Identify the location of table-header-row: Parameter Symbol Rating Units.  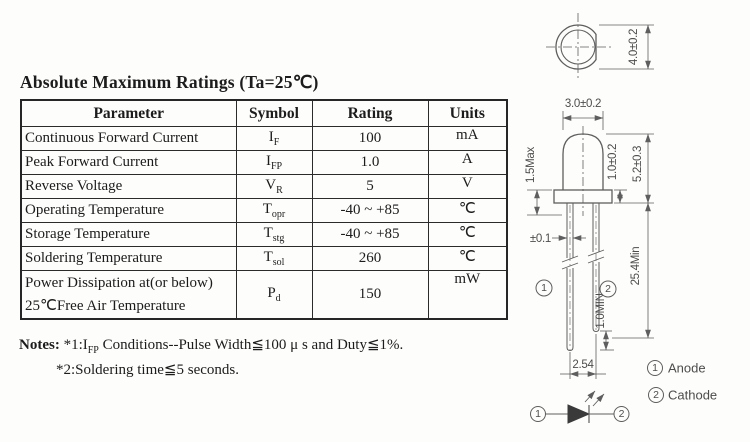
(264, 113).